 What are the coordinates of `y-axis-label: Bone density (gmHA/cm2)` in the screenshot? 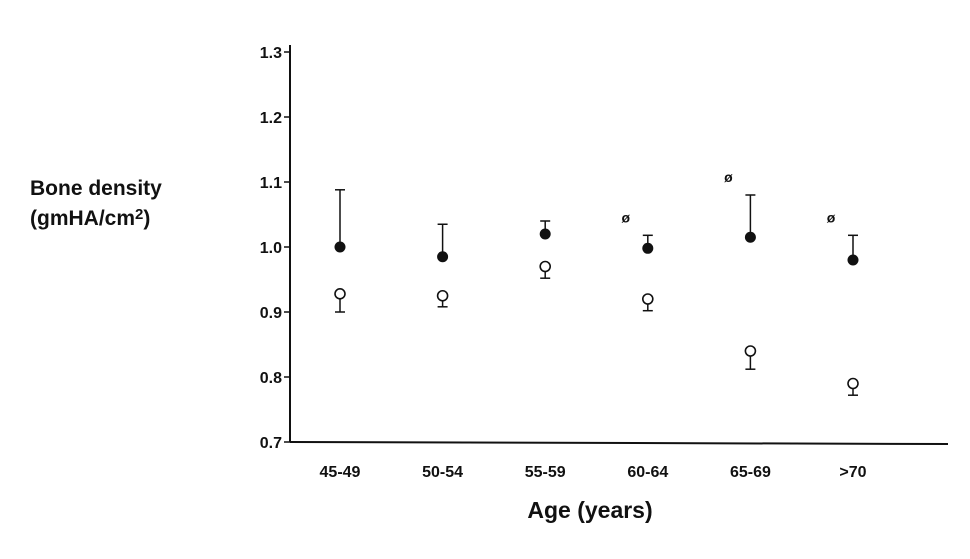 It's located at (125, 204).